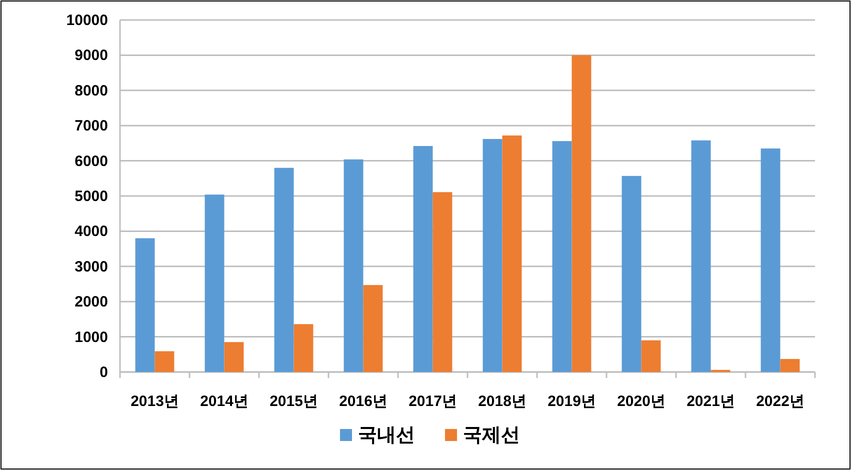 The height and width of the screenshot is (470, 851). I want to click on y-tick-label: 2000, so click(91, 302).